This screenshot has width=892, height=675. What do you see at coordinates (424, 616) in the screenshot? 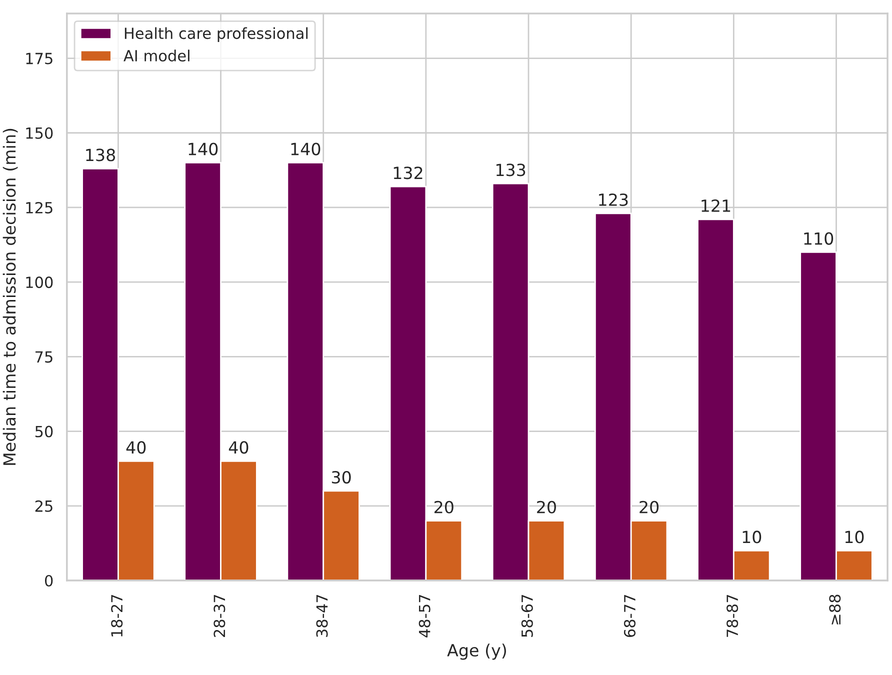
I see `x-tick-label: 48-57` at bounding box center [424, 616].